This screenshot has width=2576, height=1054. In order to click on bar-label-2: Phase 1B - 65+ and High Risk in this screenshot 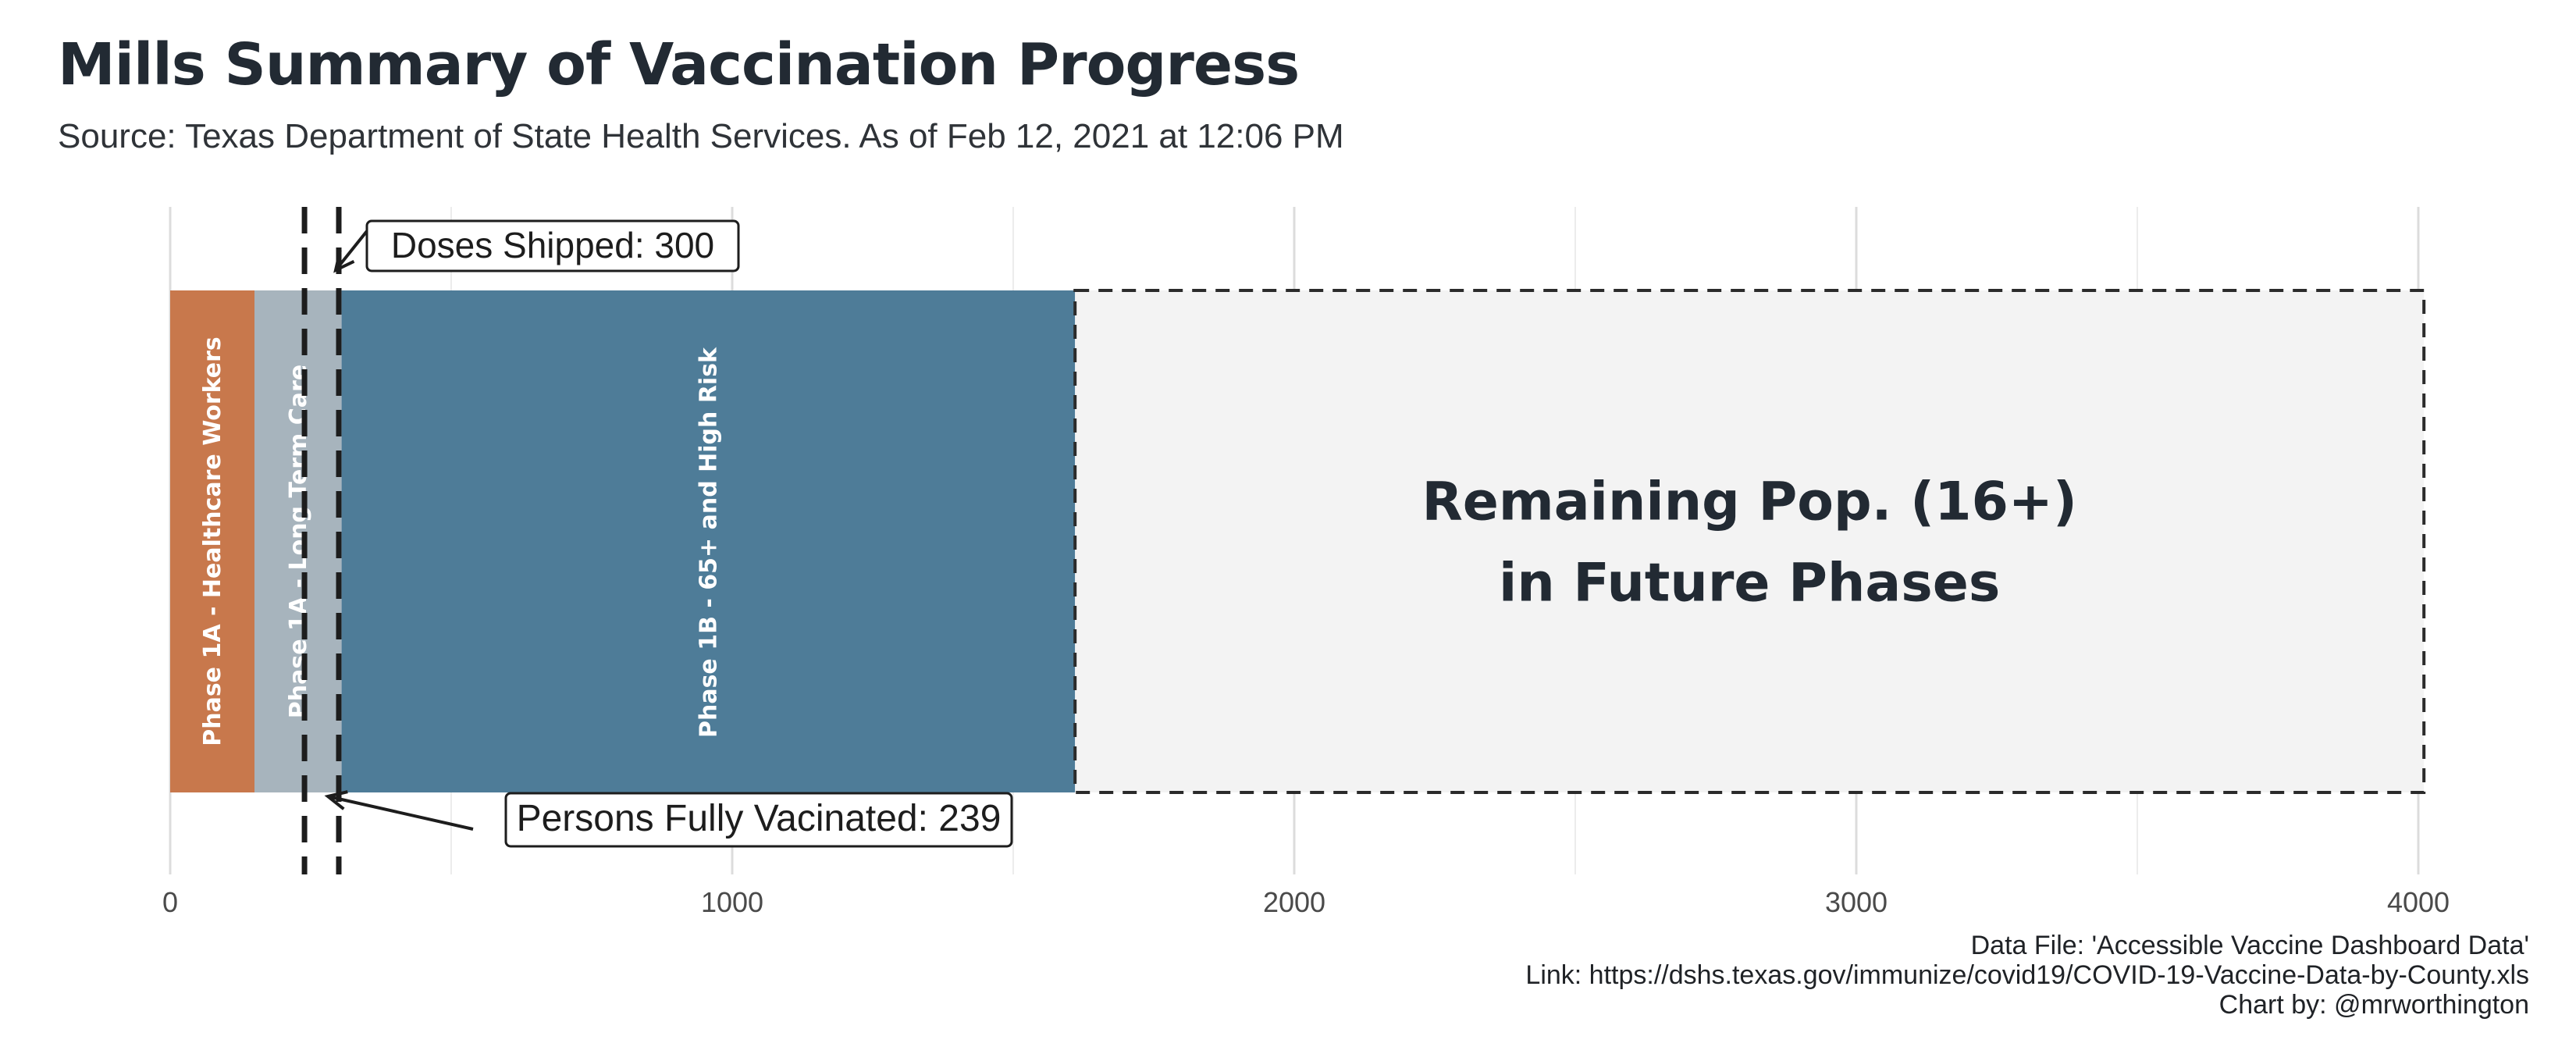, I will do `click(708, 542)`.